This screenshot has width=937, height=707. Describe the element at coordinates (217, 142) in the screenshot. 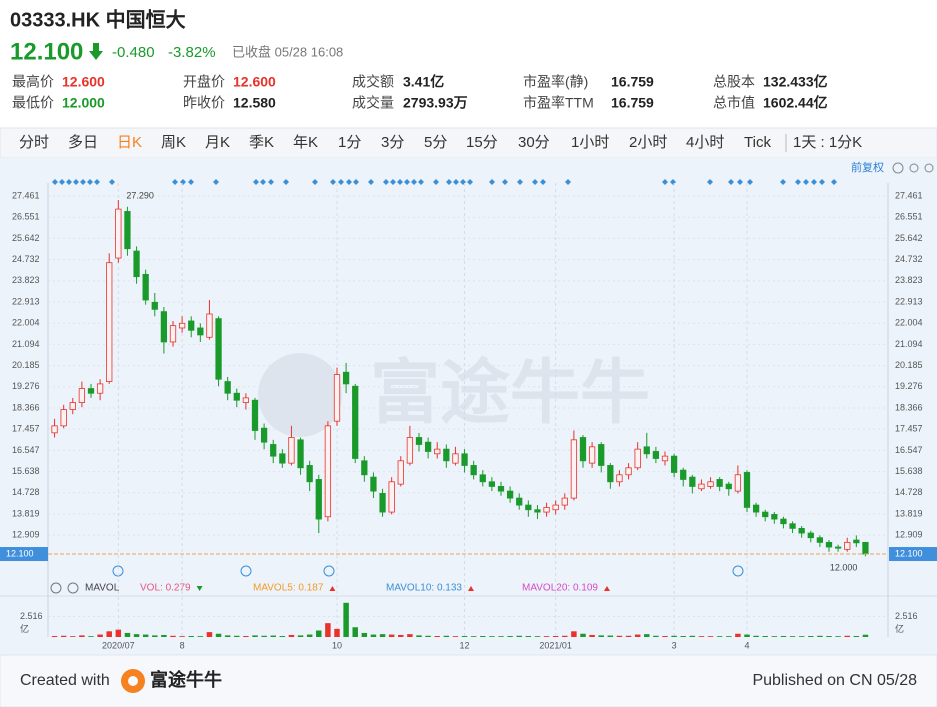

I see `tab: 月K` at that location.